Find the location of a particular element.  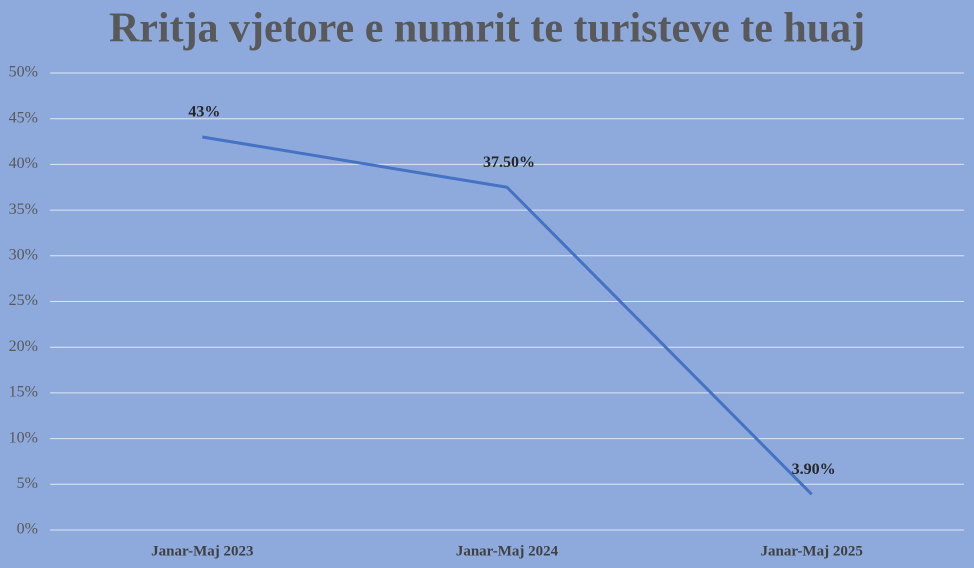

y-tick-label: 15% is located at coordinates (23, 392).